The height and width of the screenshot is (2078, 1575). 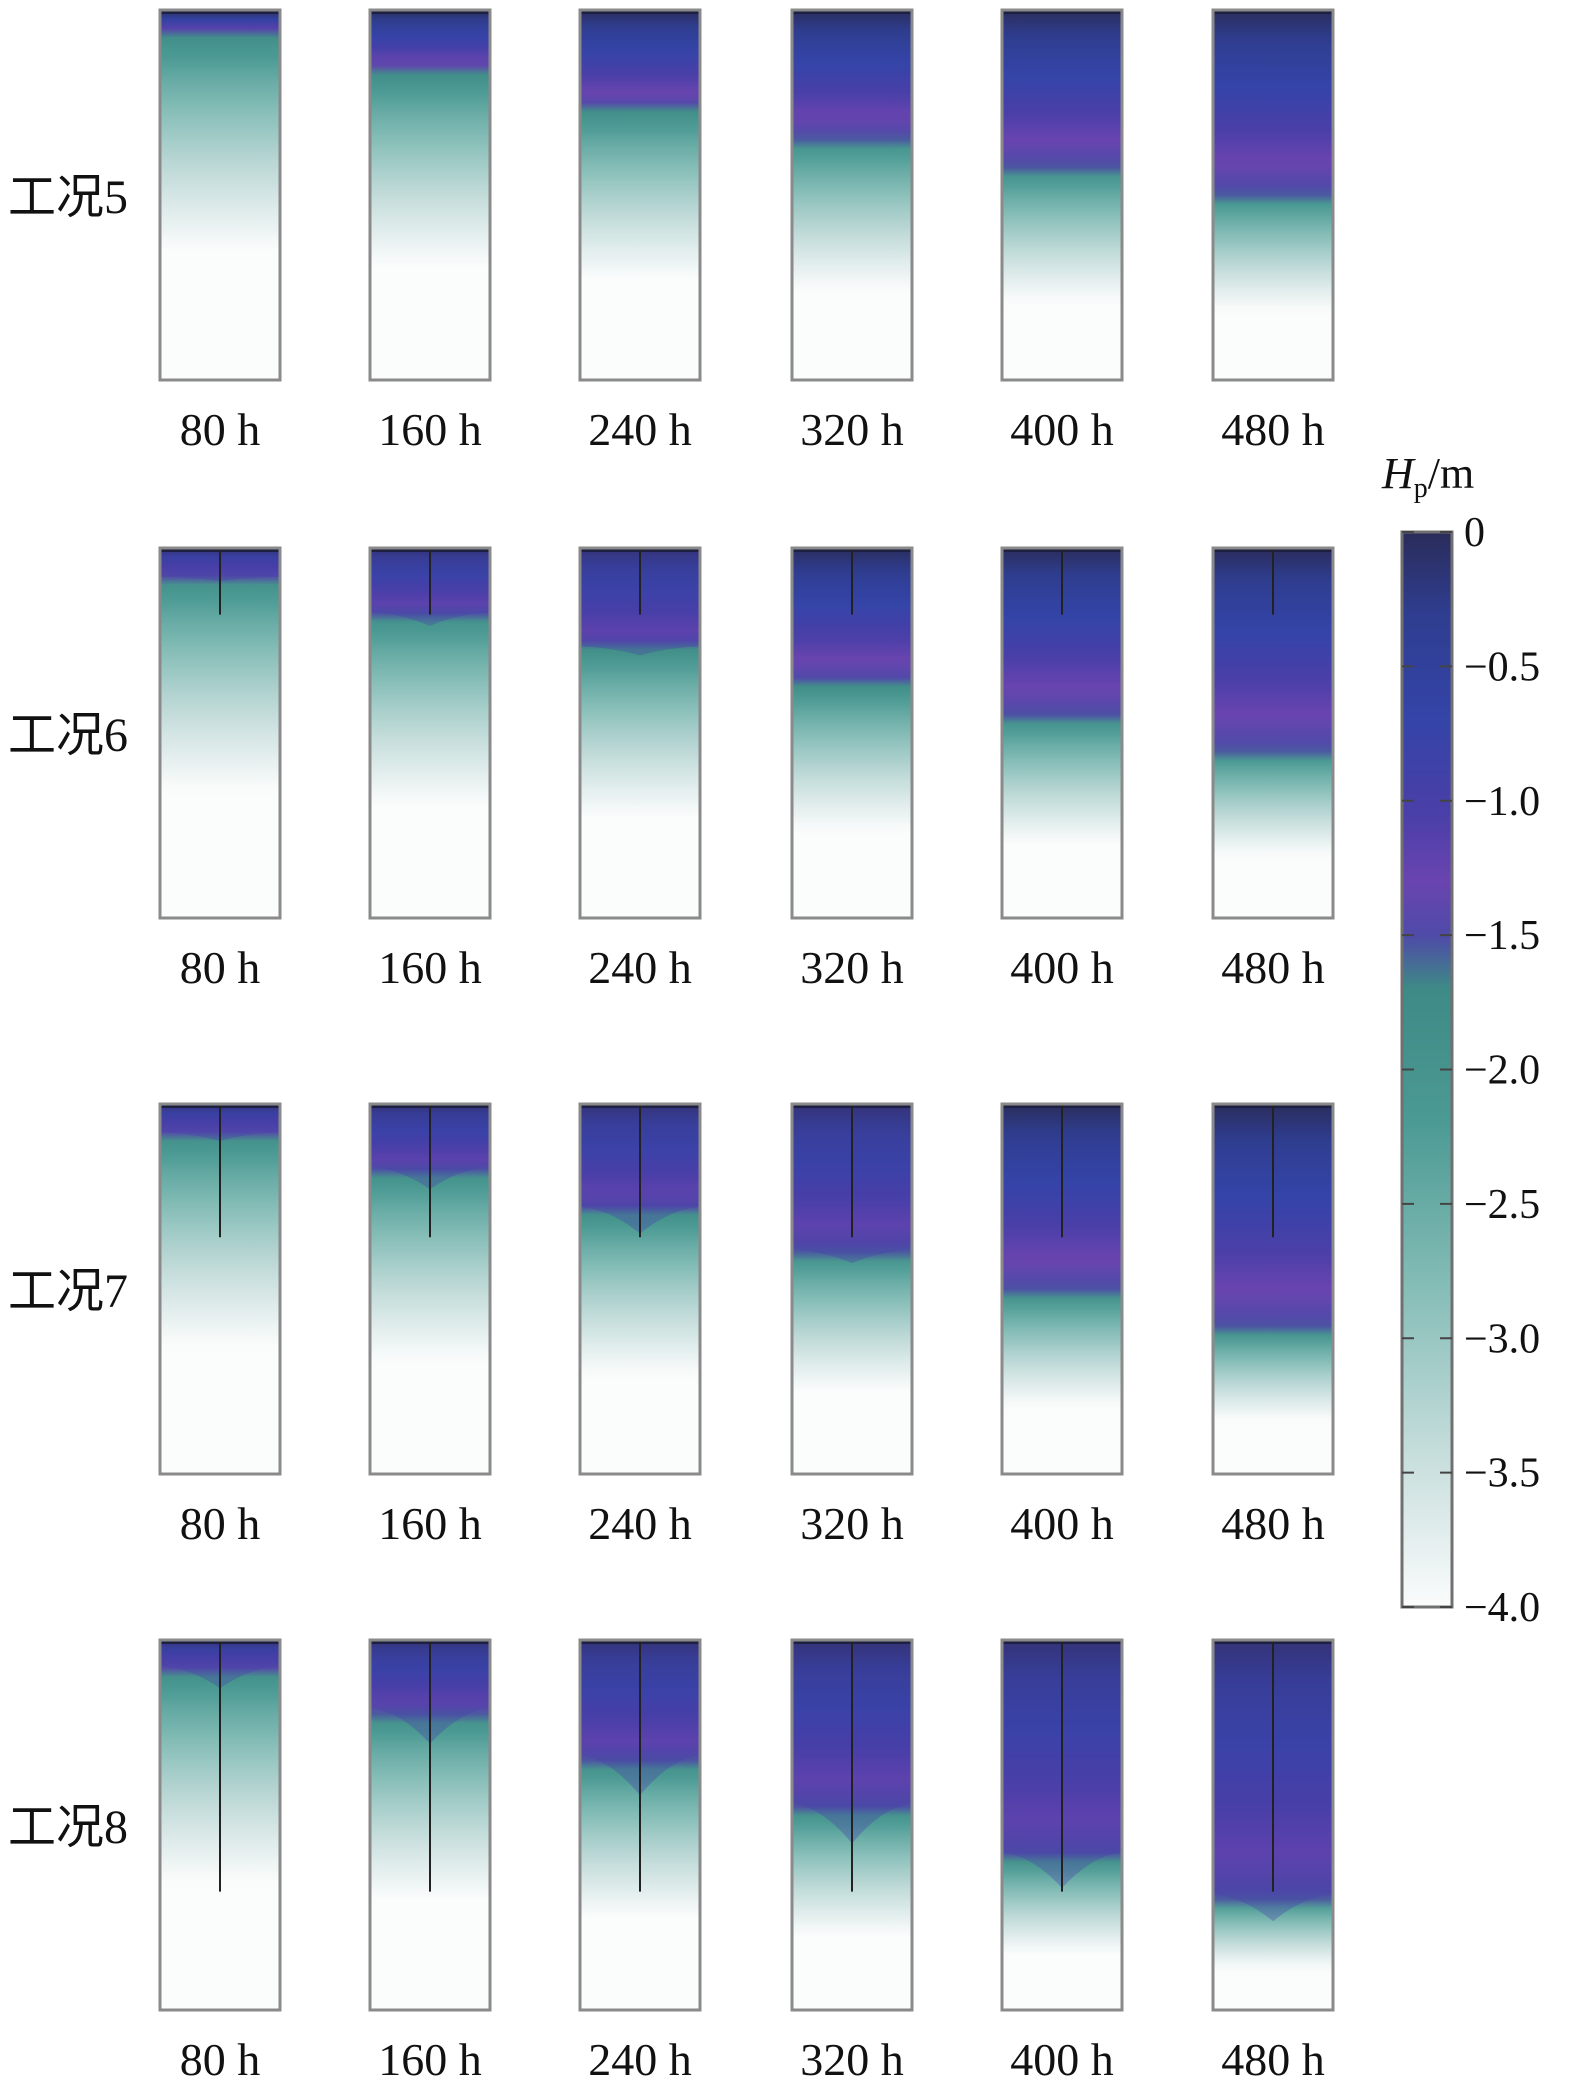 I want to click on case-label: 工况6, so click(x=68, y=735).